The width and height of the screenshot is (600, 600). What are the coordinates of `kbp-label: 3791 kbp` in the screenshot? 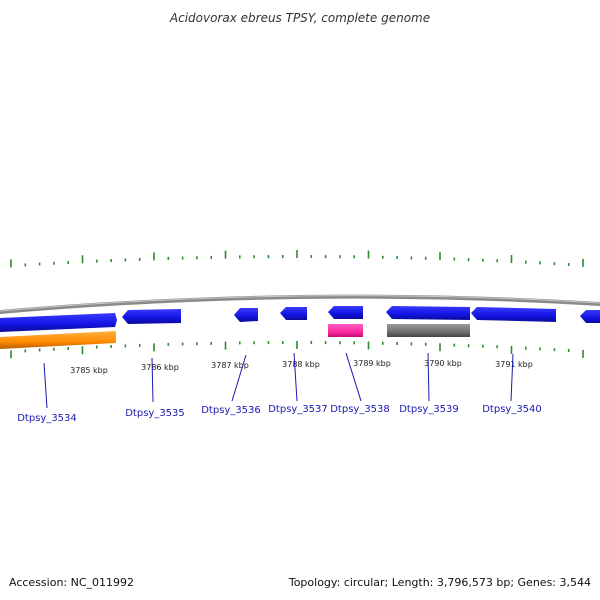 It's located at (514, 364).